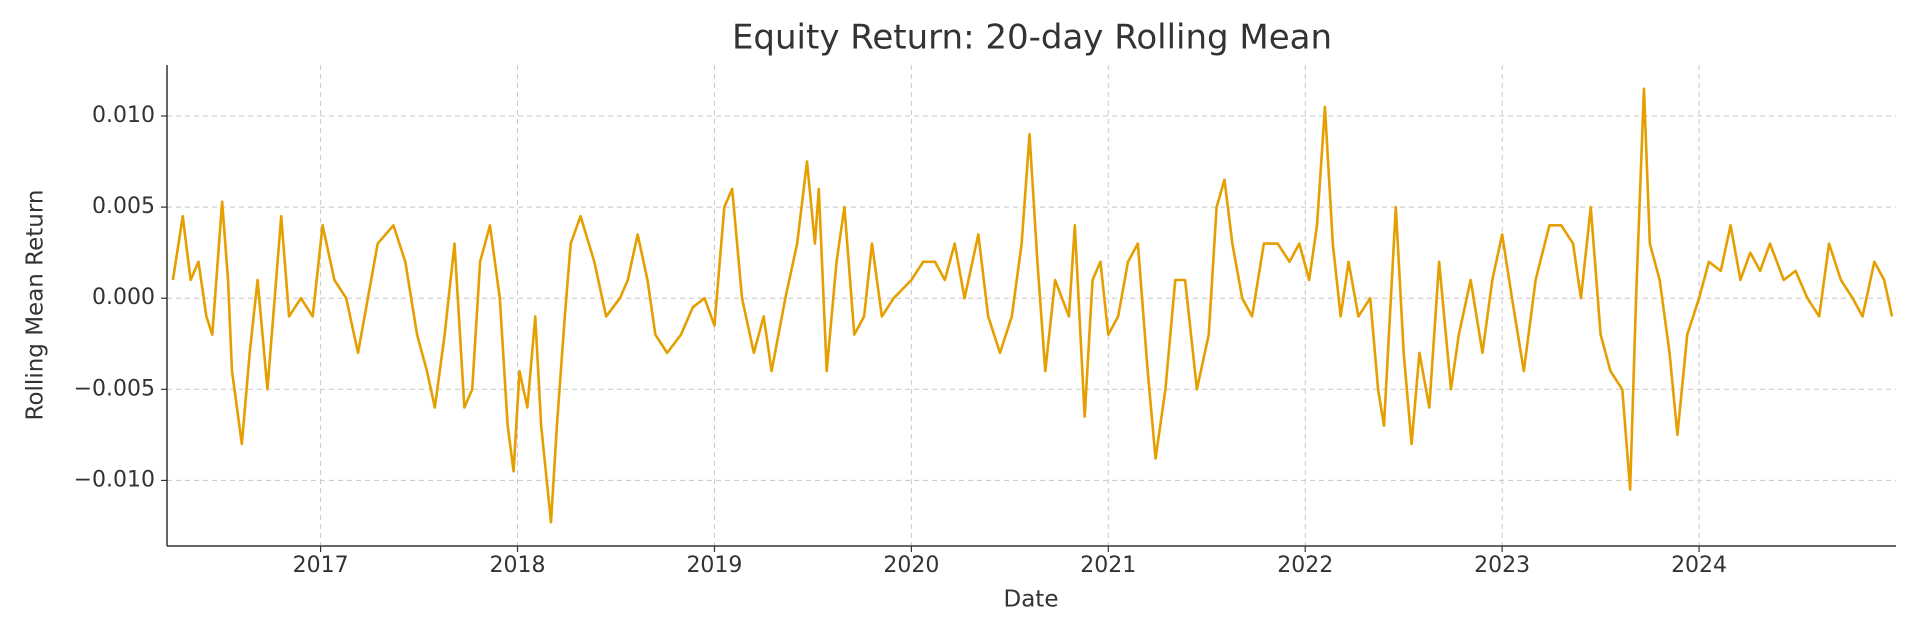 The width and height of the screenshot is (1920, 640). I want to click on x-tick-label: 2024, so click(1699, 565).